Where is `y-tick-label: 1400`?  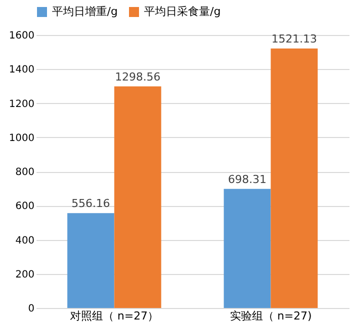 y-tick-label: 1400 is located at coordinates (21, 70).